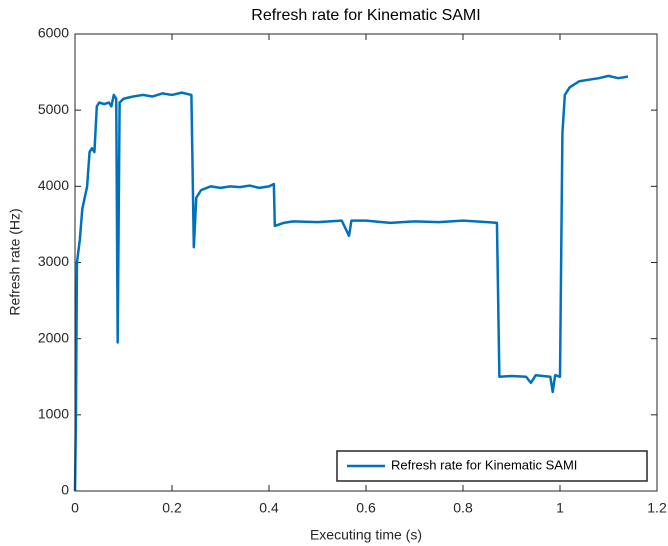 The height and width of the screenshot is (546, 668). I want to click on x-tick-label: 1, so click(560, 508).